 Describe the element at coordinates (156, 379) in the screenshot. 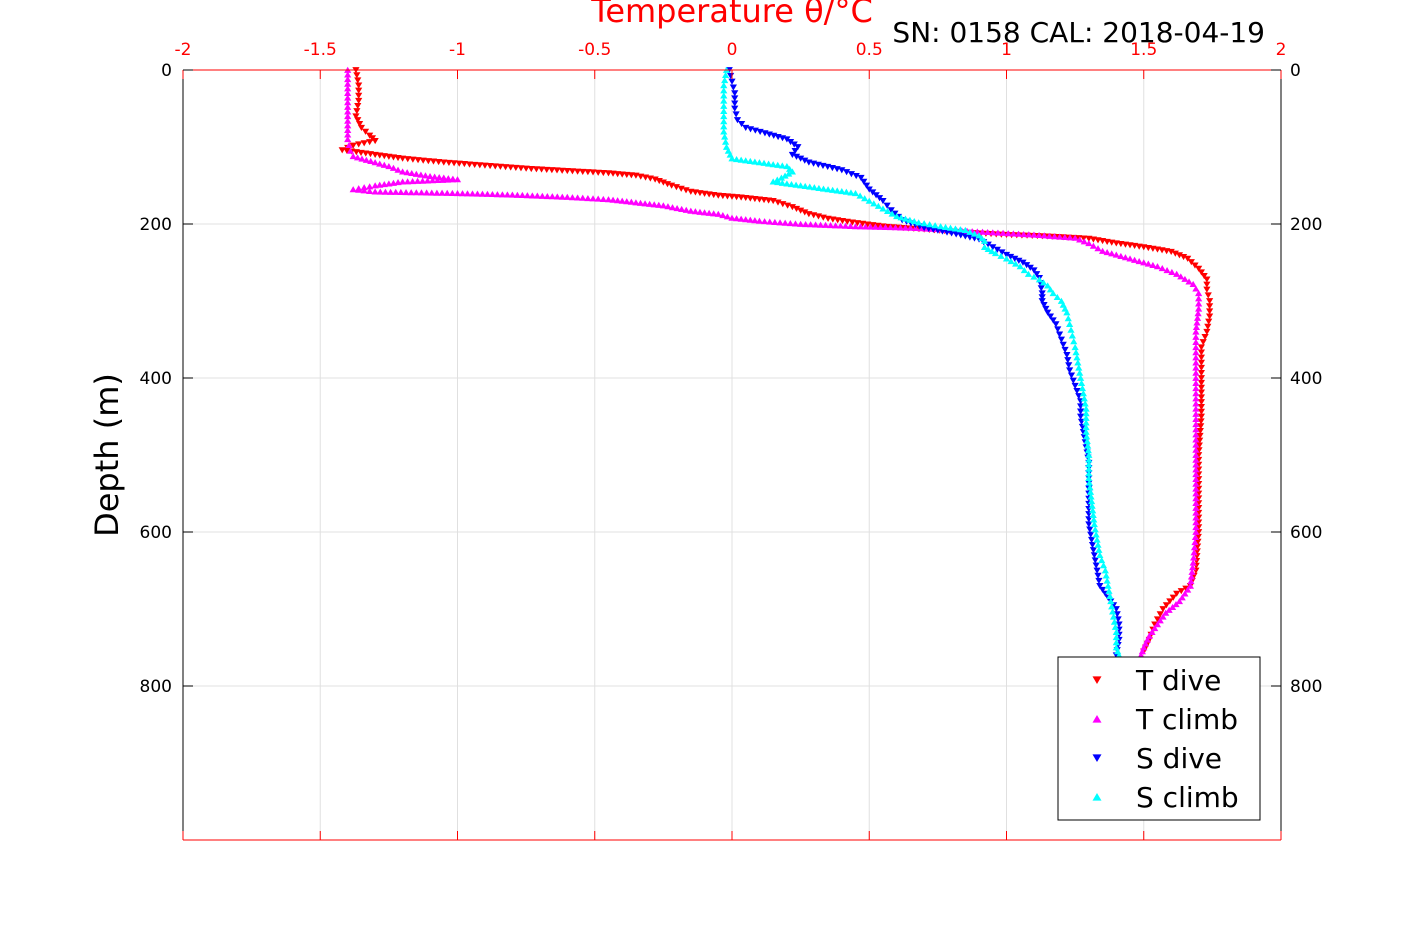

I see `y-tick-label-left: 400` at that location.